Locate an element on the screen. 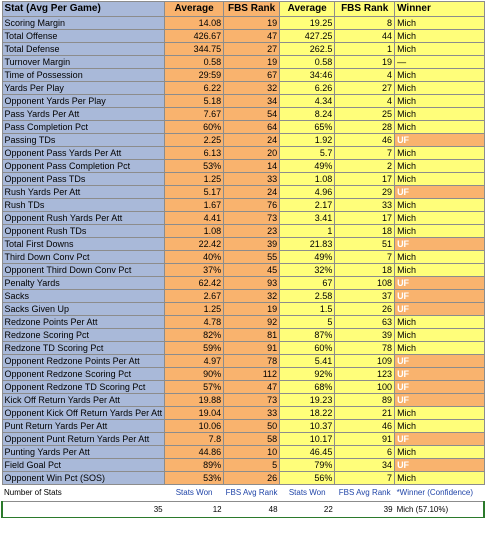 The image size is (485, 548). average-left: 14.08 is located at coordinates (194, 23).